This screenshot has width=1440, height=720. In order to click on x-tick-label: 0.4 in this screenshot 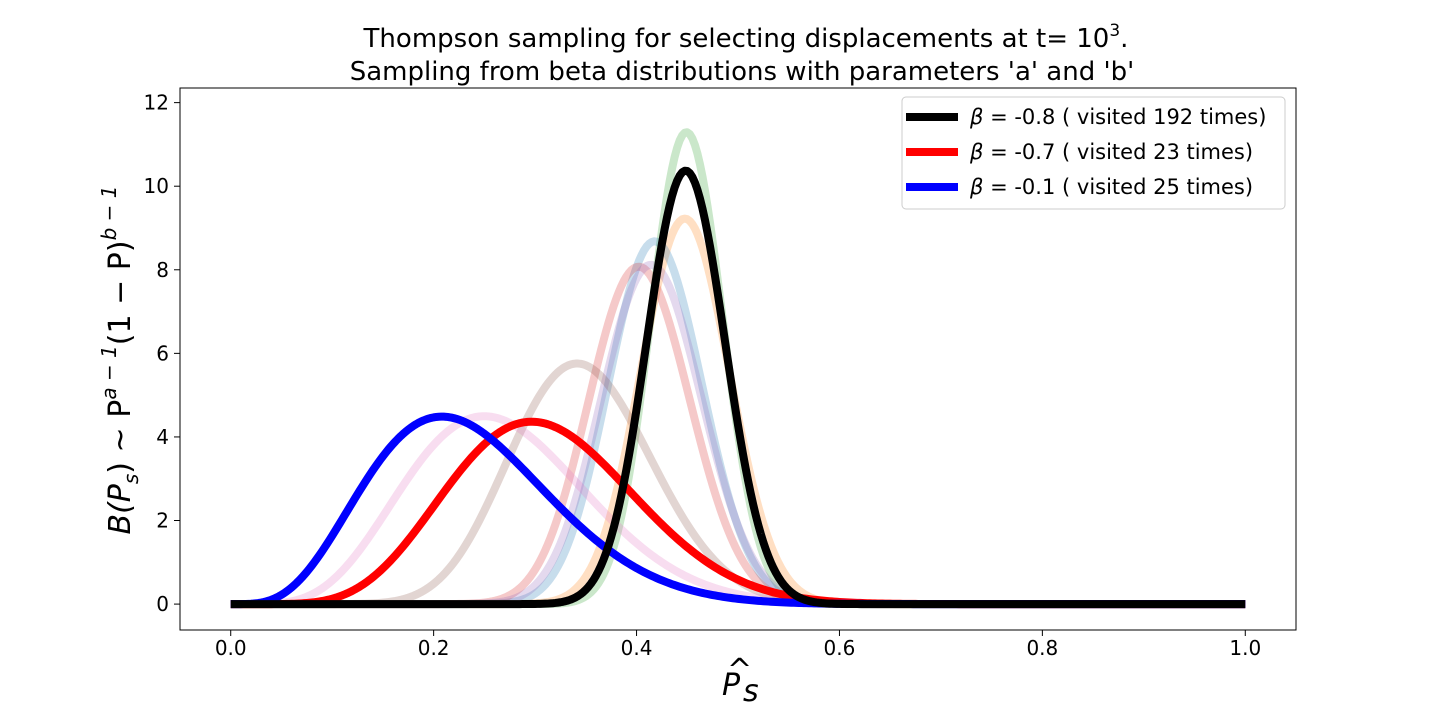, I will do `click(637, 648)`.